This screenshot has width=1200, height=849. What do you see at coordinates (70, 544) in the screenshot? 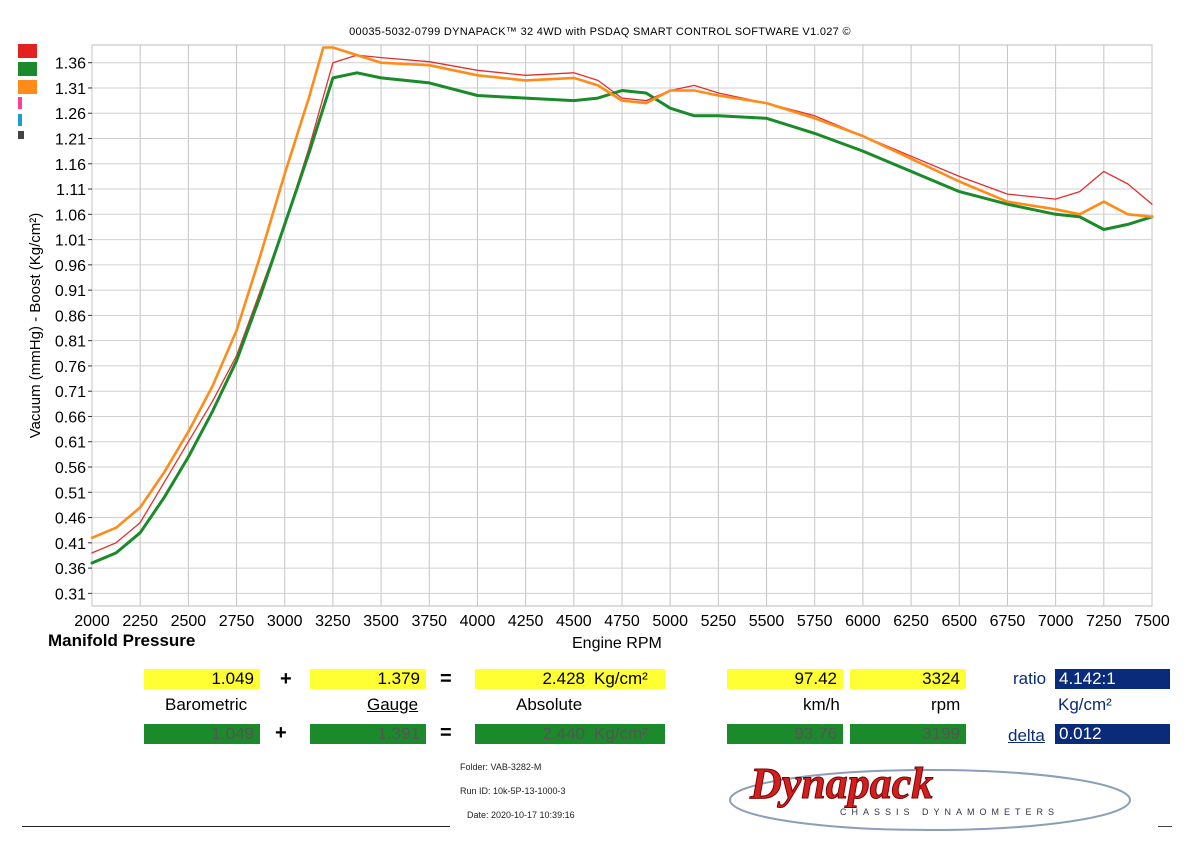
I see `y-tick-label: 0.41` at bounding box center [70, 544].